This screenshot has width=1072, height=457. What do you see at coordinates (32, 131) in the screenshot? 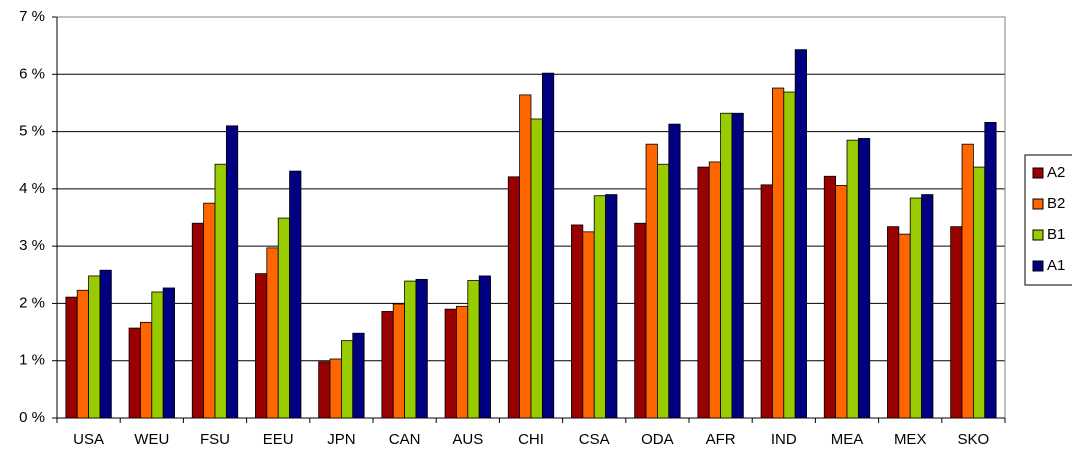
I see `y-tick-label: 5 %` at bounding box center [32, 131].